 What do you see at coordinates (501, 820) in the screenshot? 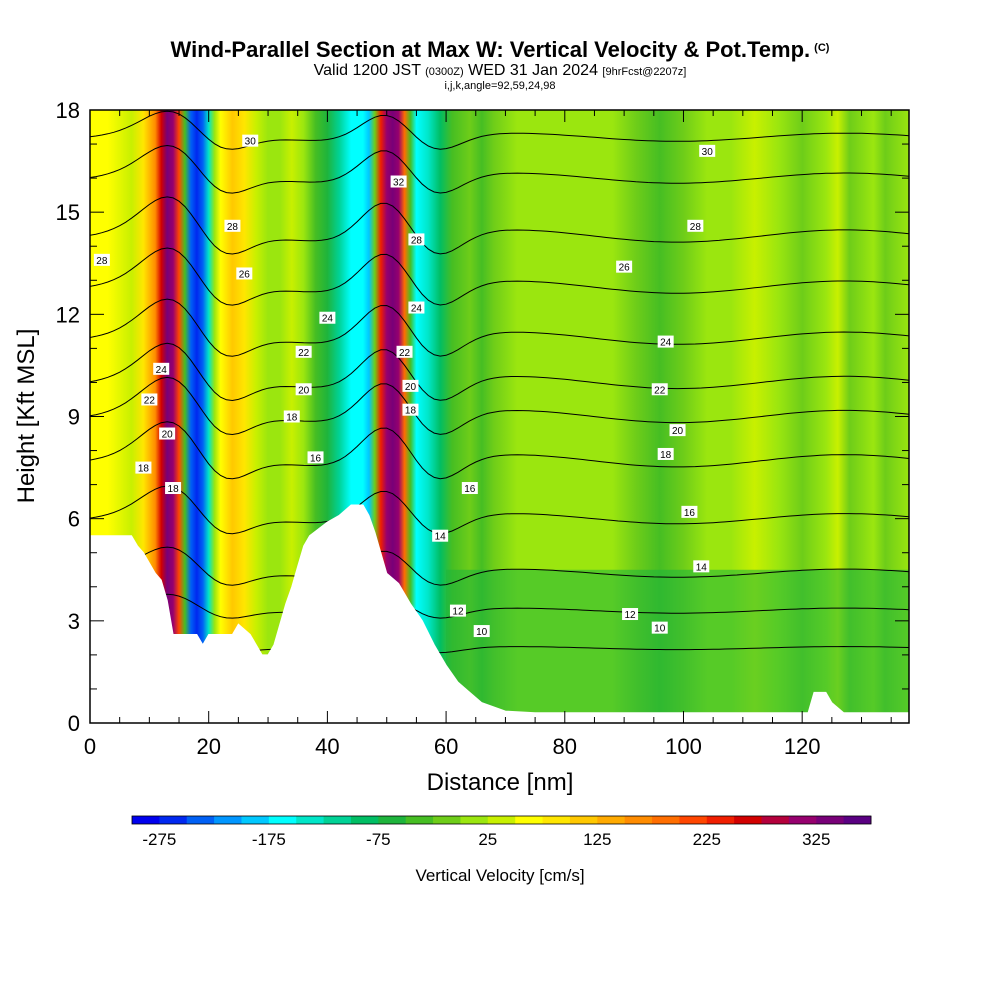
I see `colorbar-frame` at bounding box center [501, 820].